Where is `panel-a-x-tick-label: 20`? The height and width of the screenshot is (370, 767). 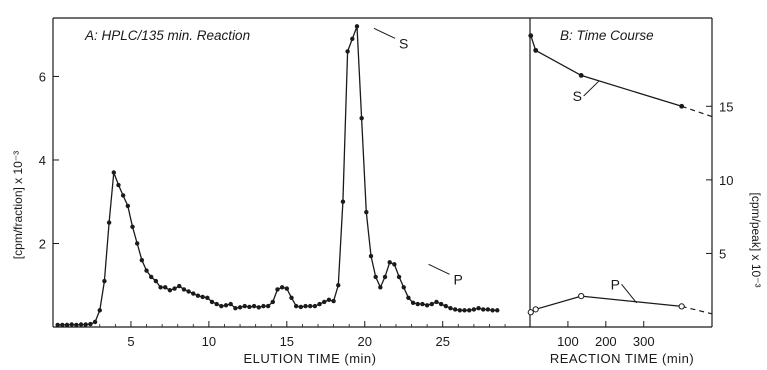
panel-a-x-tick-label: 20 is located at coordinates (365, 341).